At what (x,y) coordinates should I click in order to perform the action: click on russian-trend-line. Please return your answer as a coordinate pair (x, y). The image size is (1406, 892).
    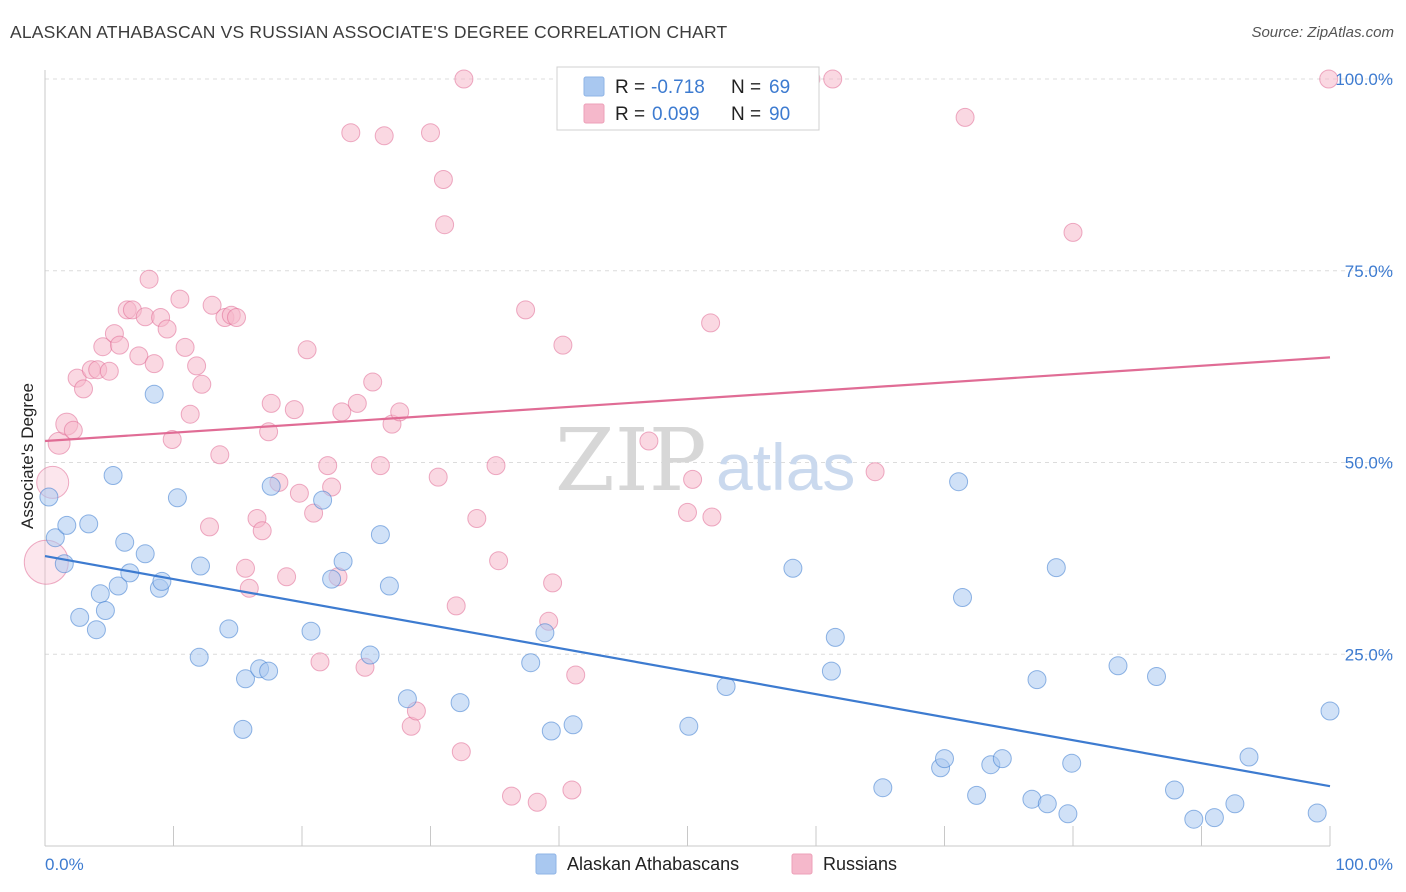
    Looking at the image, I should click on (687, 399).